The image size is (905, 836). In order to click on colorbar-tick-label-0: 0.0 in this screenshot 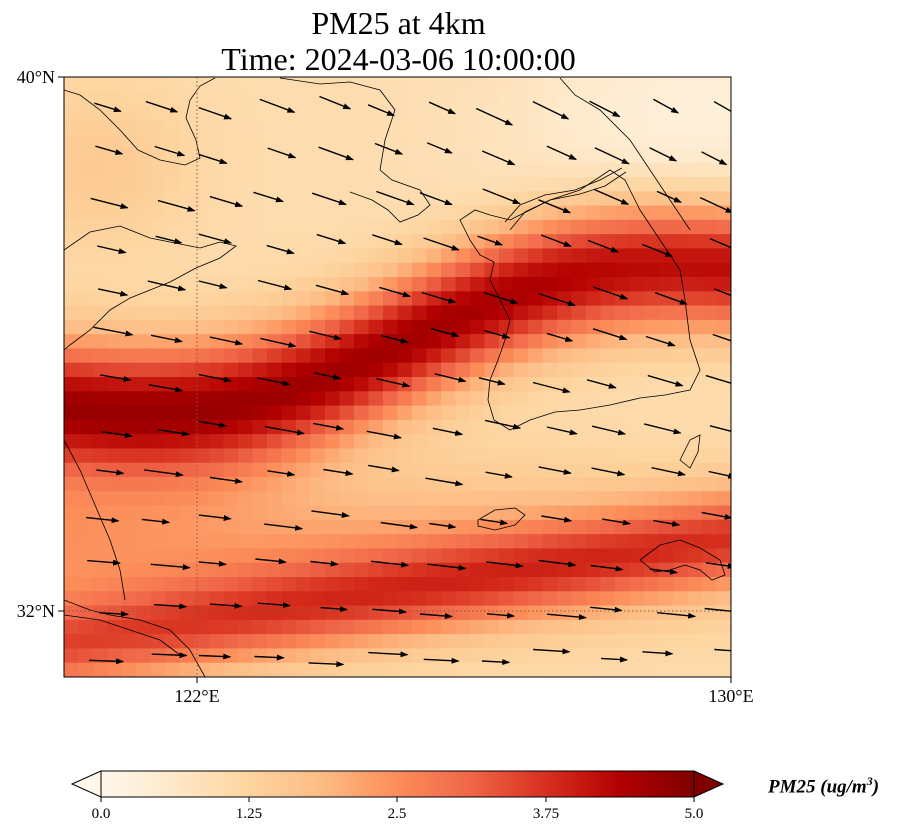, I will do `click(101, 814)`.